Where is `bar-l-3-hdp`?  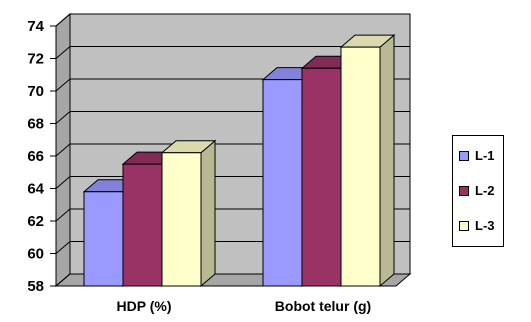 bar-l-3-hdp is located at coordinates (188, 213).